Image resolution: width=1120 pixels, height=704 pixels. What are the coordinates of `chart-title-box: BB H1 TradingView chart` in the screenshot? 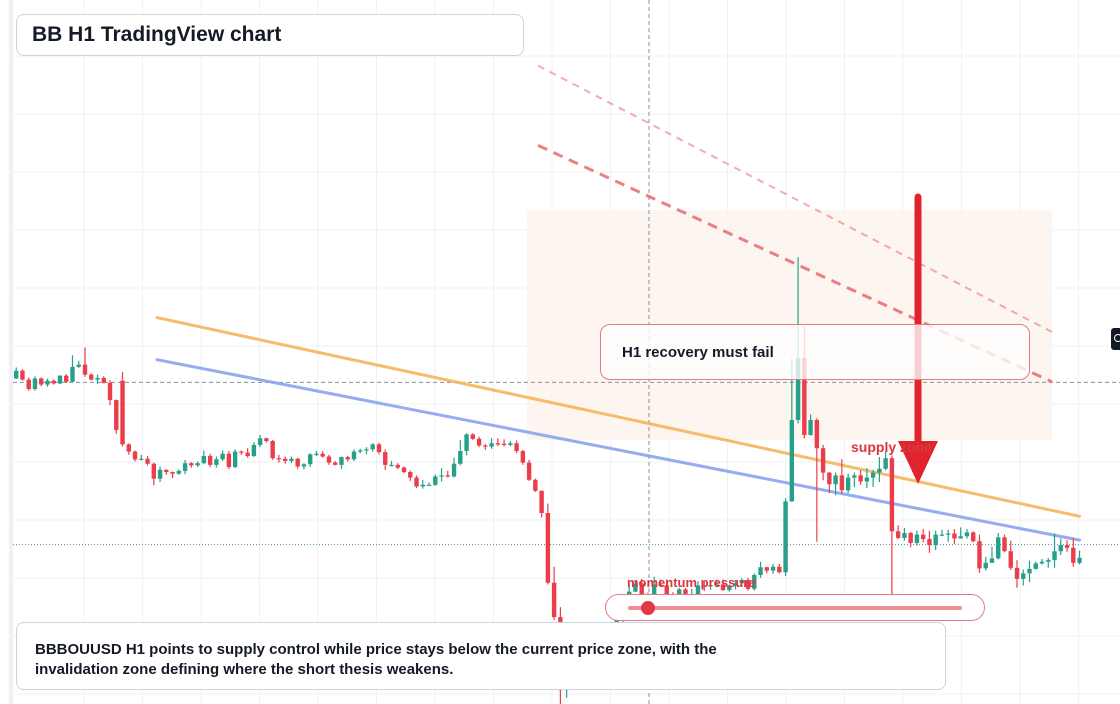 It's located at (270, 35).